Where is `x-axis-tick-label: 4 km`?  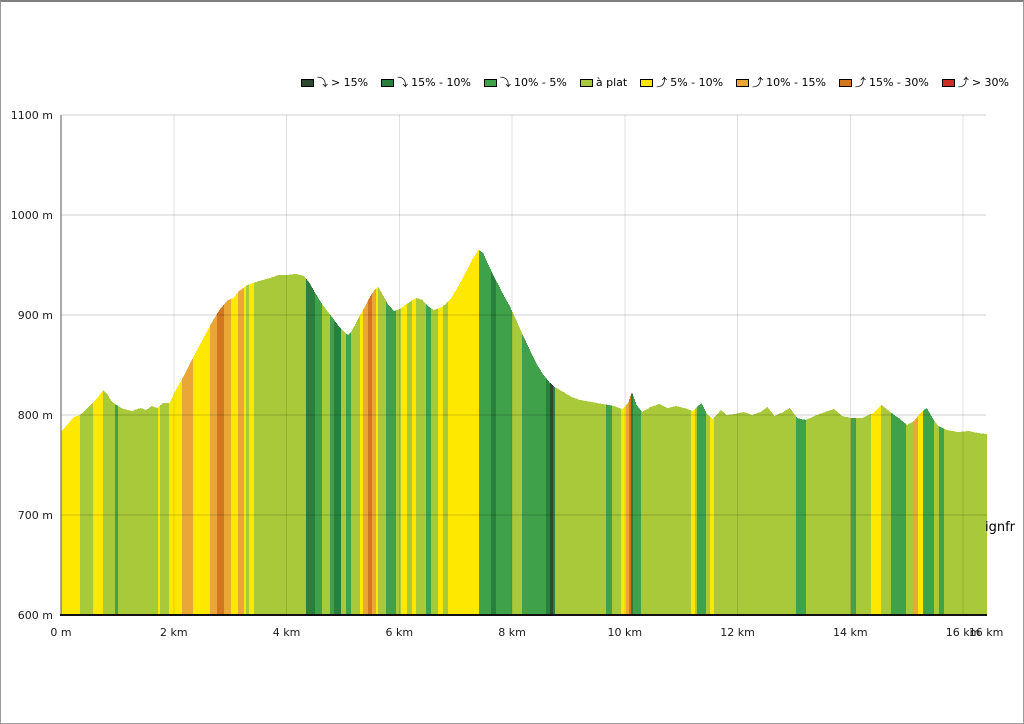
x-axis-tick-label: 4 km is located at coordinates (286, 632).